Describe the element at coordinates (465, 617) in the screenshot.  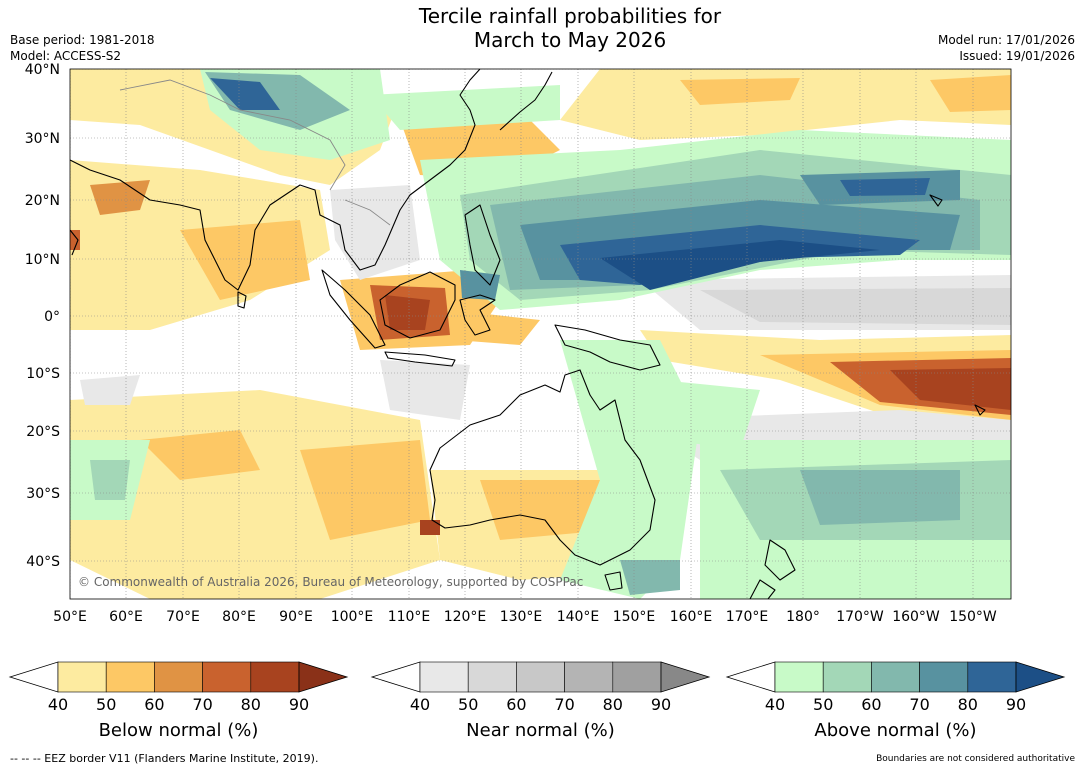
I see `lon-label: 120°E` at that location.